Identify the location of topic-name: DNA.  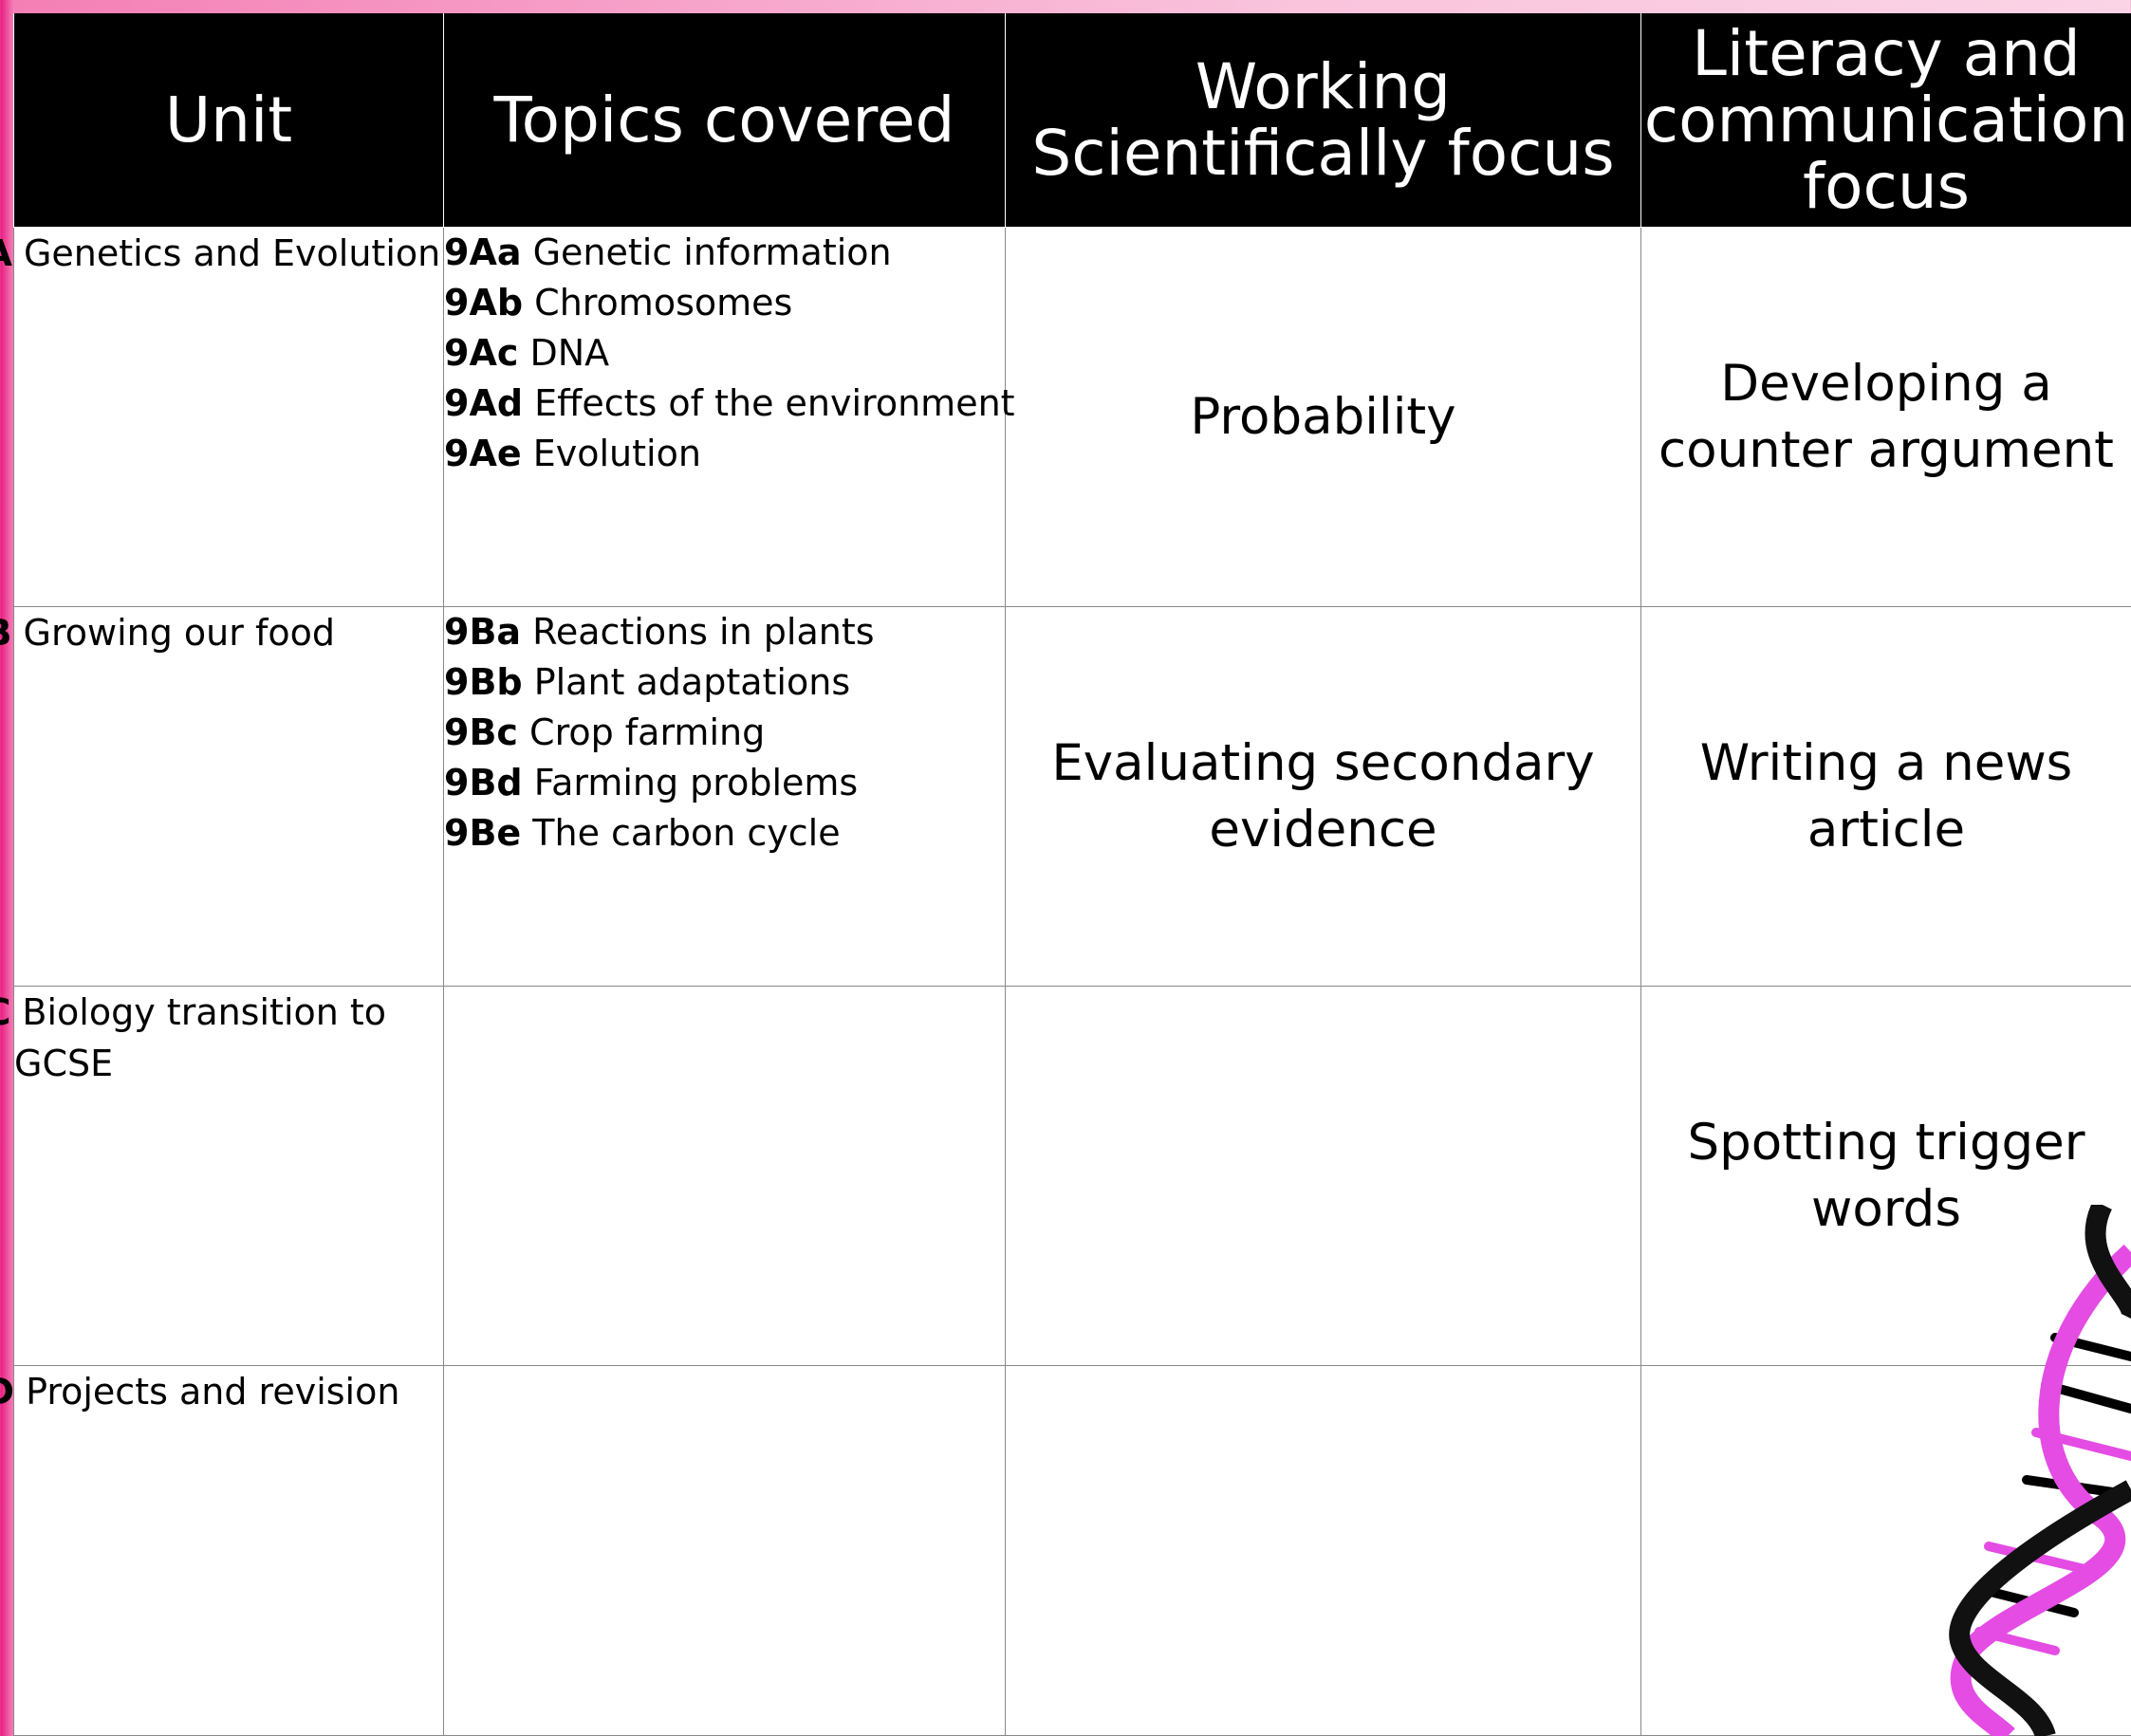
(569, 353).